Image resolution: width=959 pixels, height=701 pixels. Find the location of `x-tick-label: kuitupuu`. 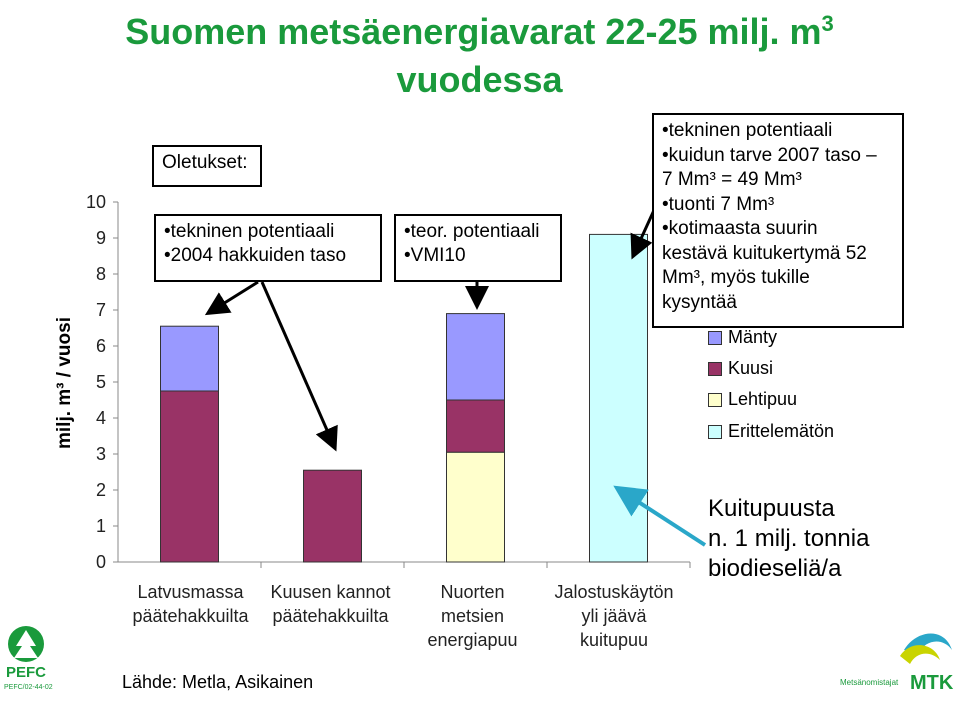

x-tick-label: kuitupuu is located at coordinates (614, 640).